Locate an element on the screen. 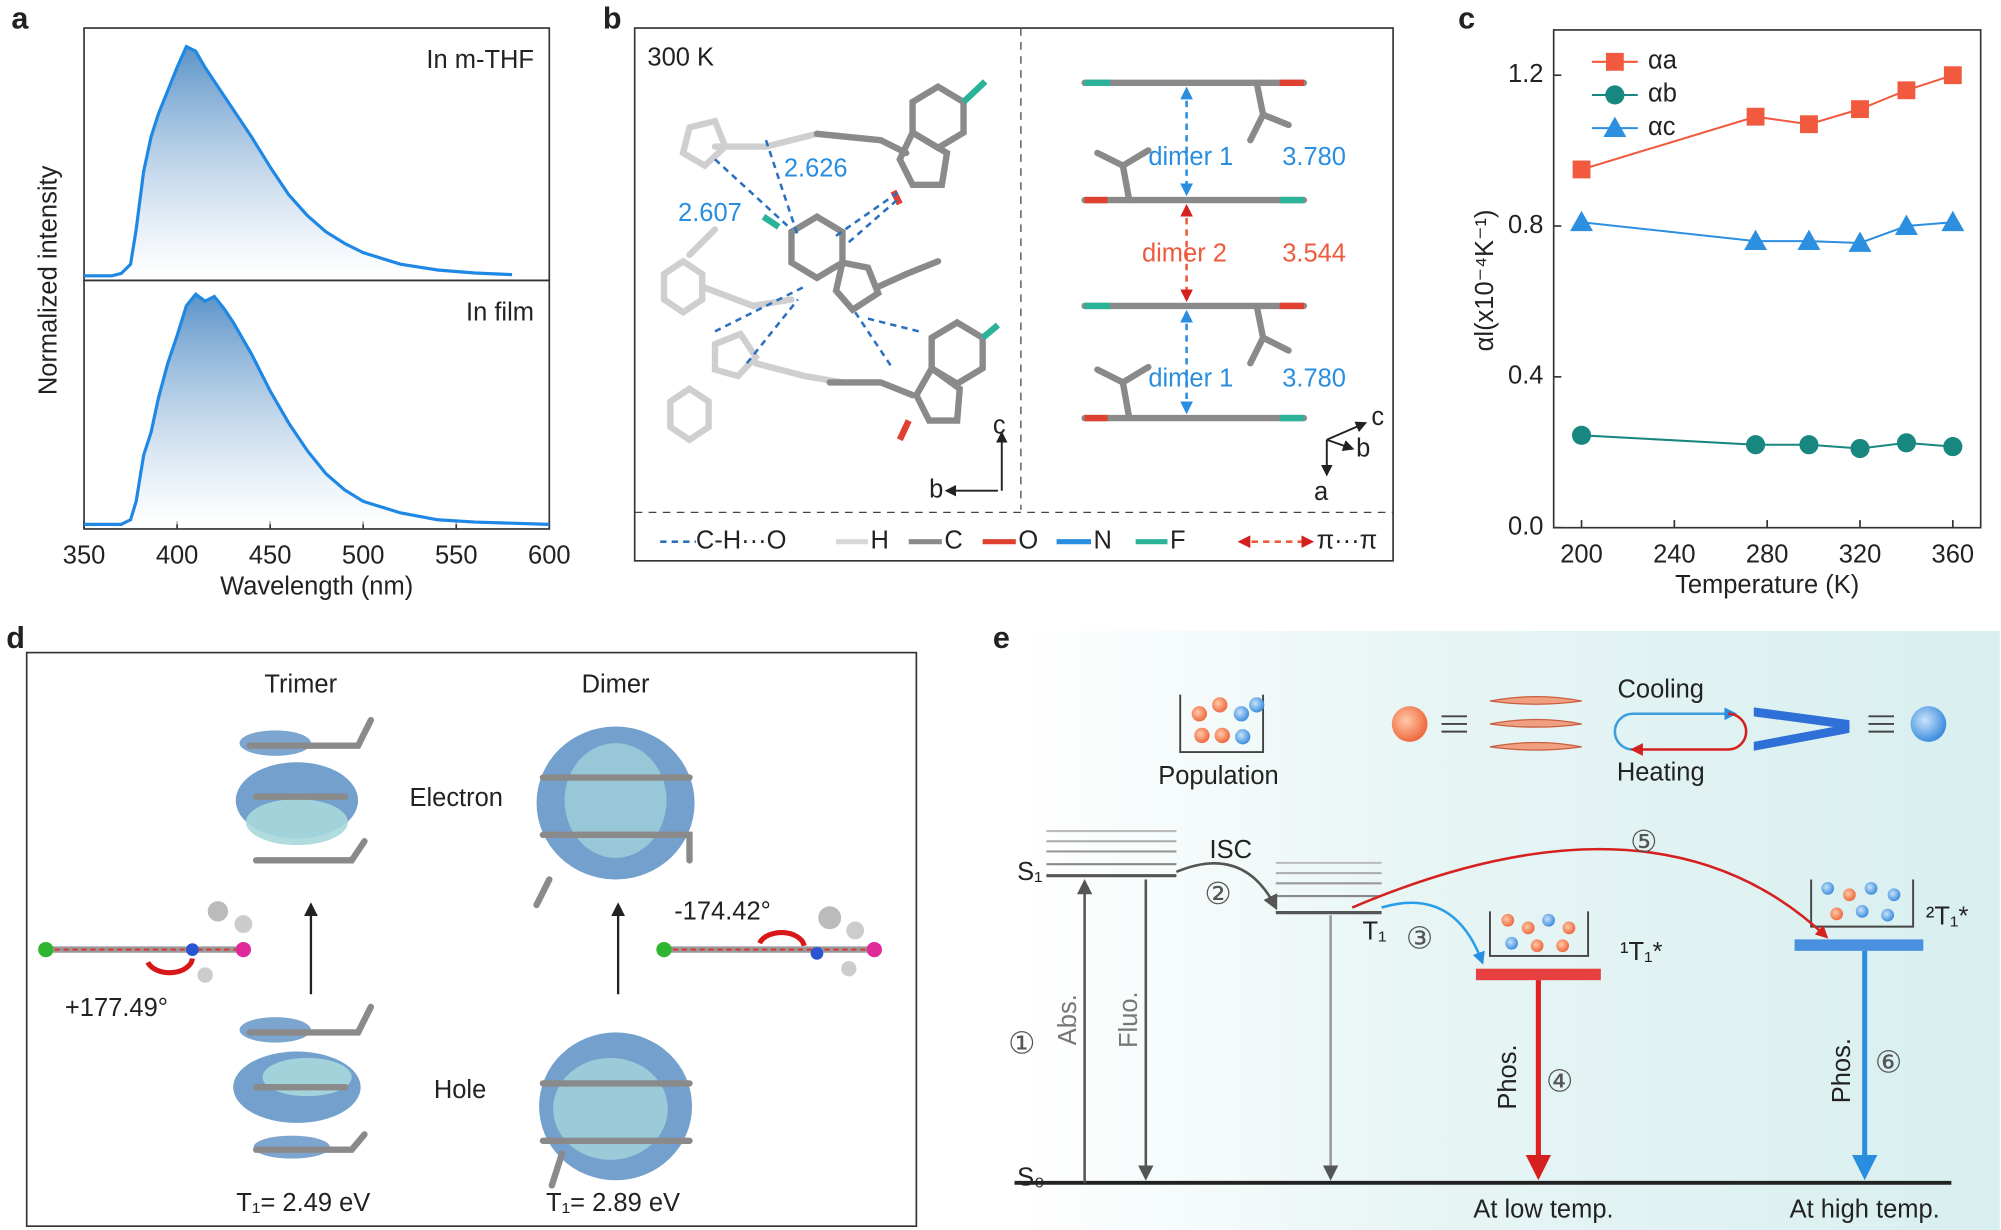 The width and height of the screenshot is (2001, 1230). state-label: S₀ is located at coordinates (1031, 1178).